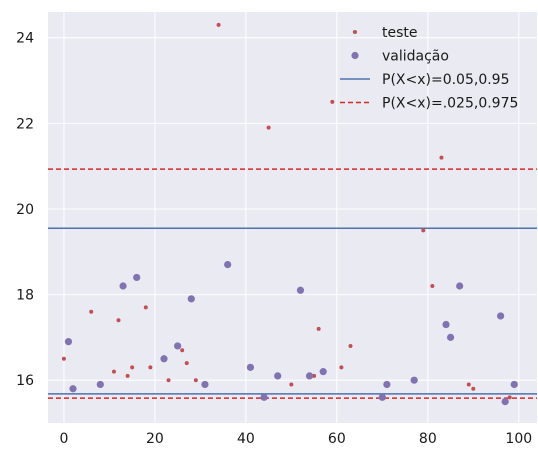 The height and width of the screenshot is (454, 538). I want to click on y-tick-label: 18, so click(25, 296).